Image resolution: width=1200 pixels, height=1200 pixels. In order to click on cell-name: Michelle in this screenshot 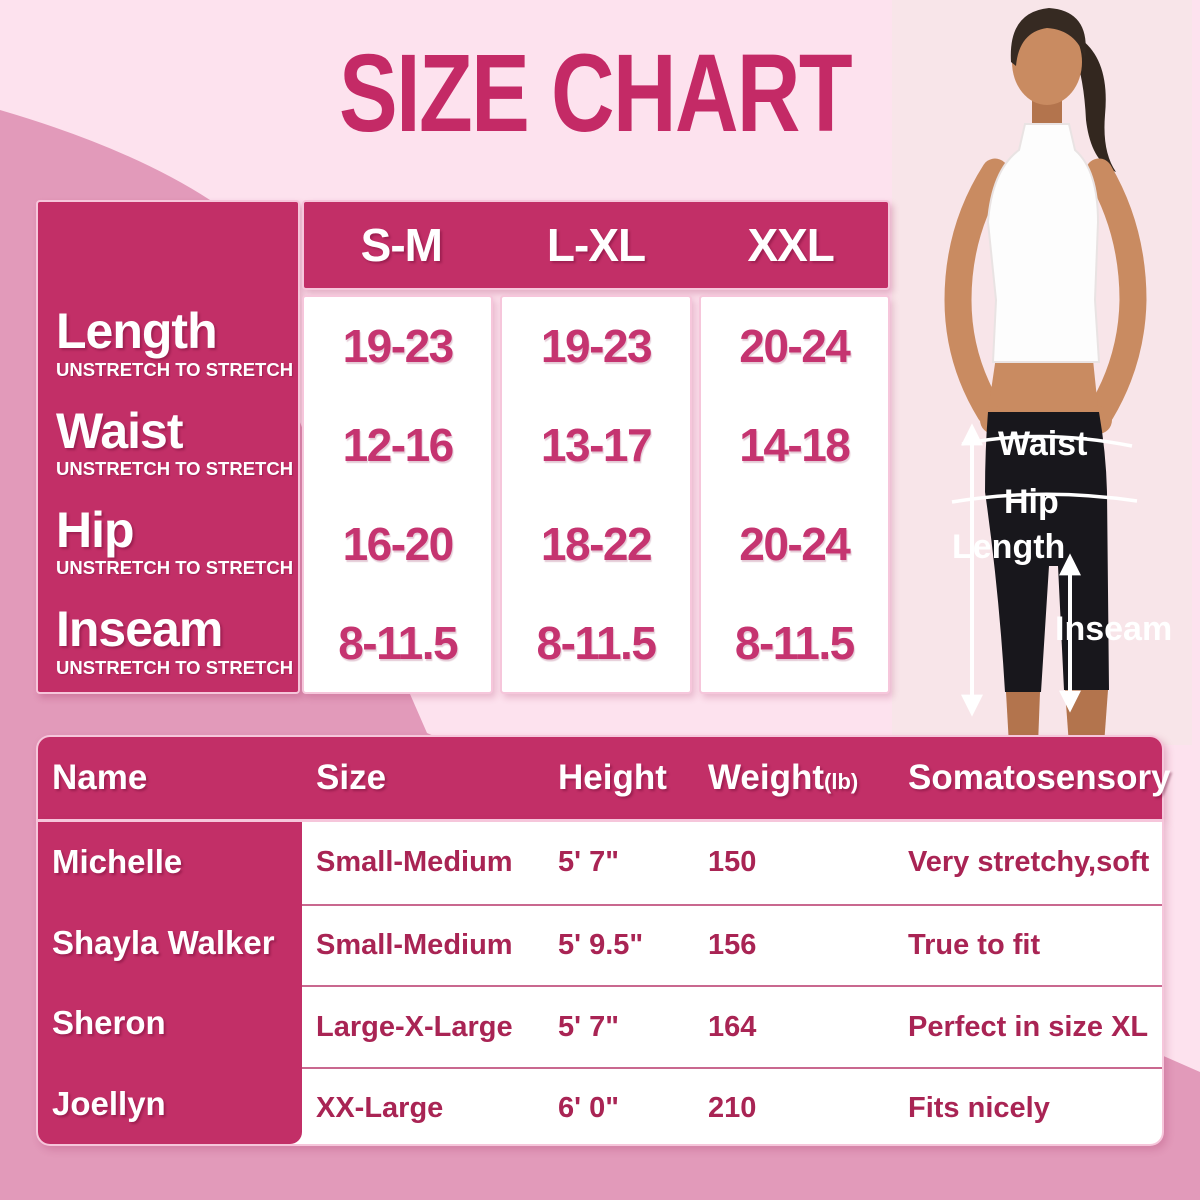, I will do `click(117, 862)`.